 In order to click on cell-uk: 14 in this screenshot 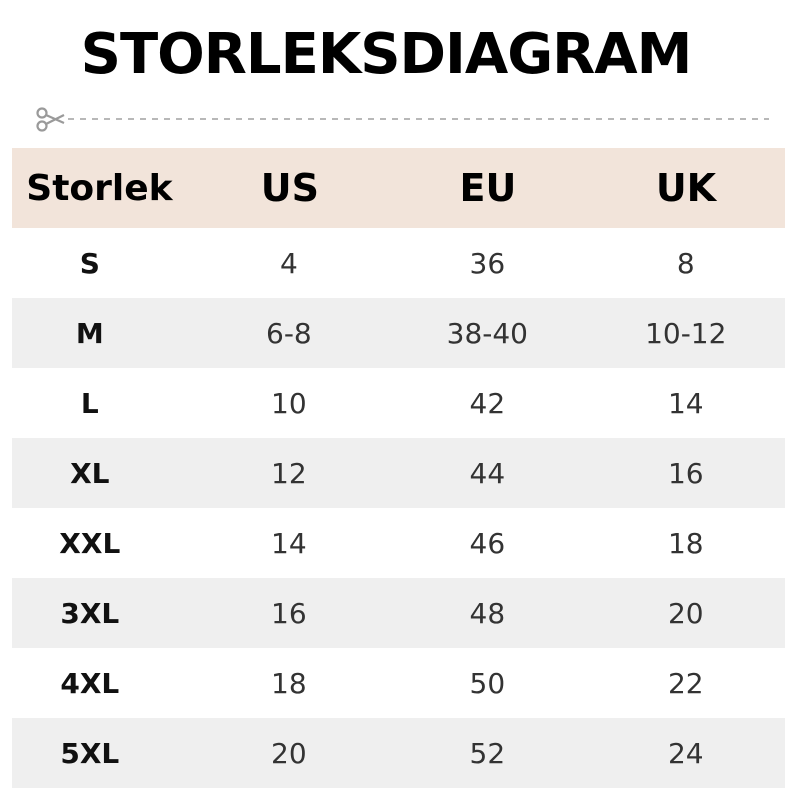, I will do `click(685, 403)`.